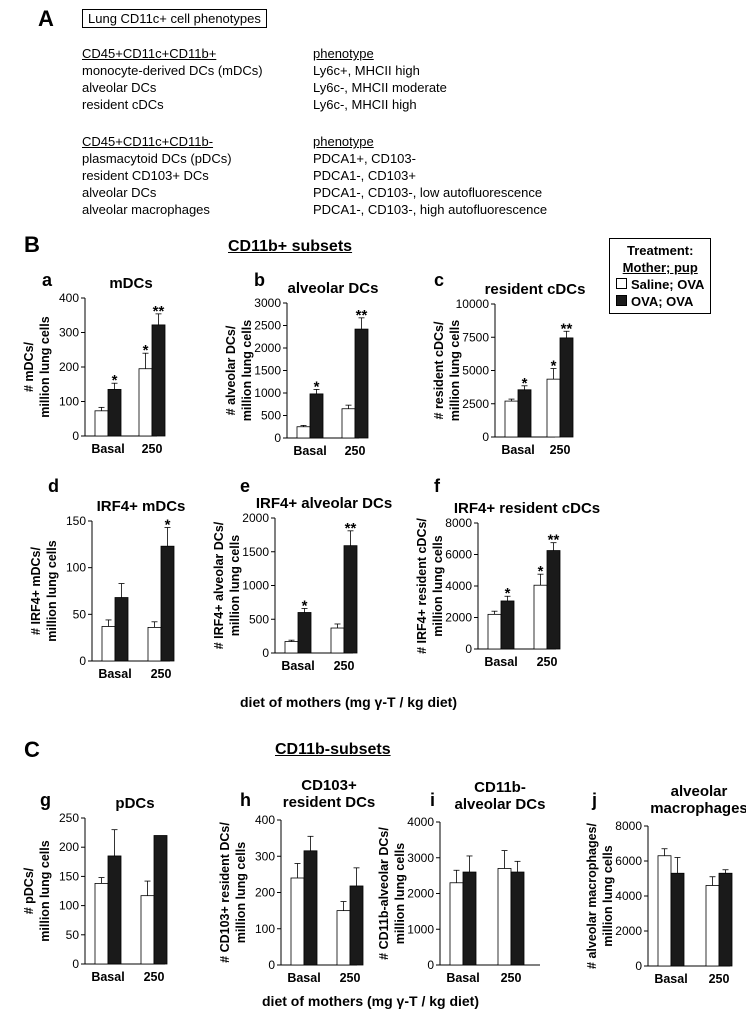 The width and height of the screenshot is (746, 1012). Describe the element at coordinates (344, 666) in the screenshot. I see `x-tick-label-e-1: 250` at that location.